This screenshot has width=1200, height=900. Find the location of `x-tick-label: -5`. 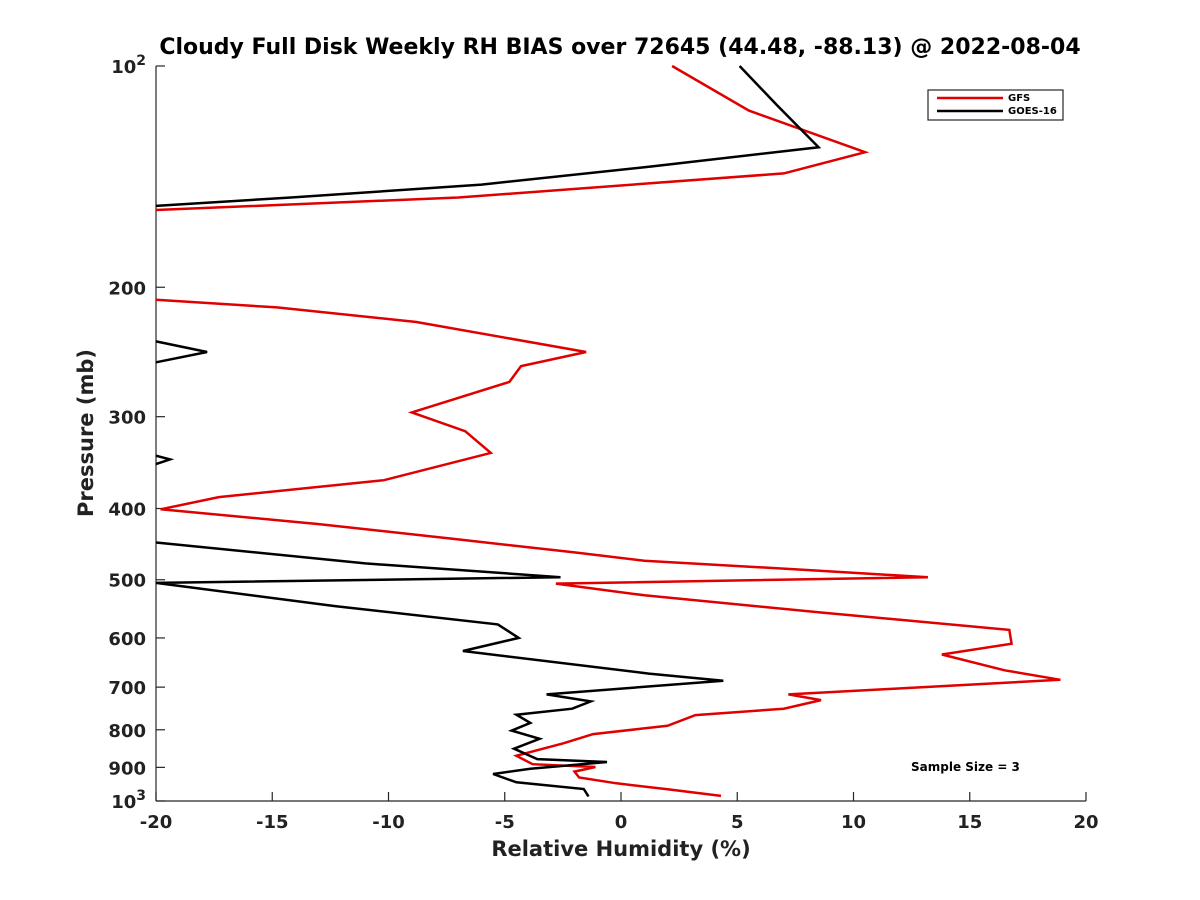

x-tick-label: -5 is located at coordinates (505, 822).